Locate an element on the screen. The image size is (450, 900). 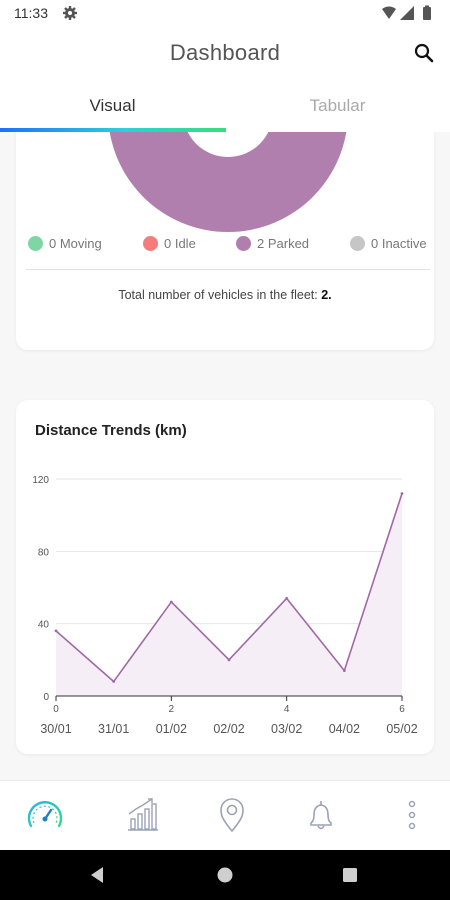
legend-dot-parked is located at coordinates (243, 243).